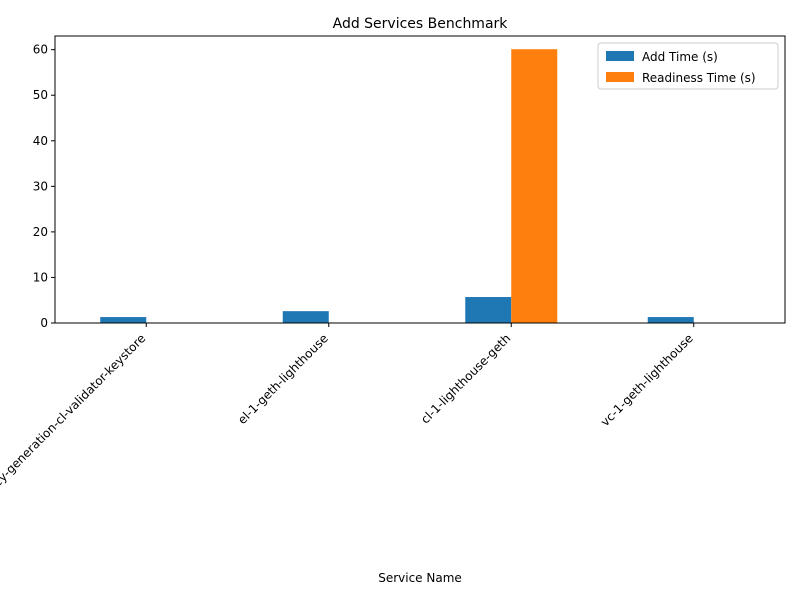  Describe the element at coordinates (44, 323) in the screenshot. I see `y-tick-label-0: 0` at that location.